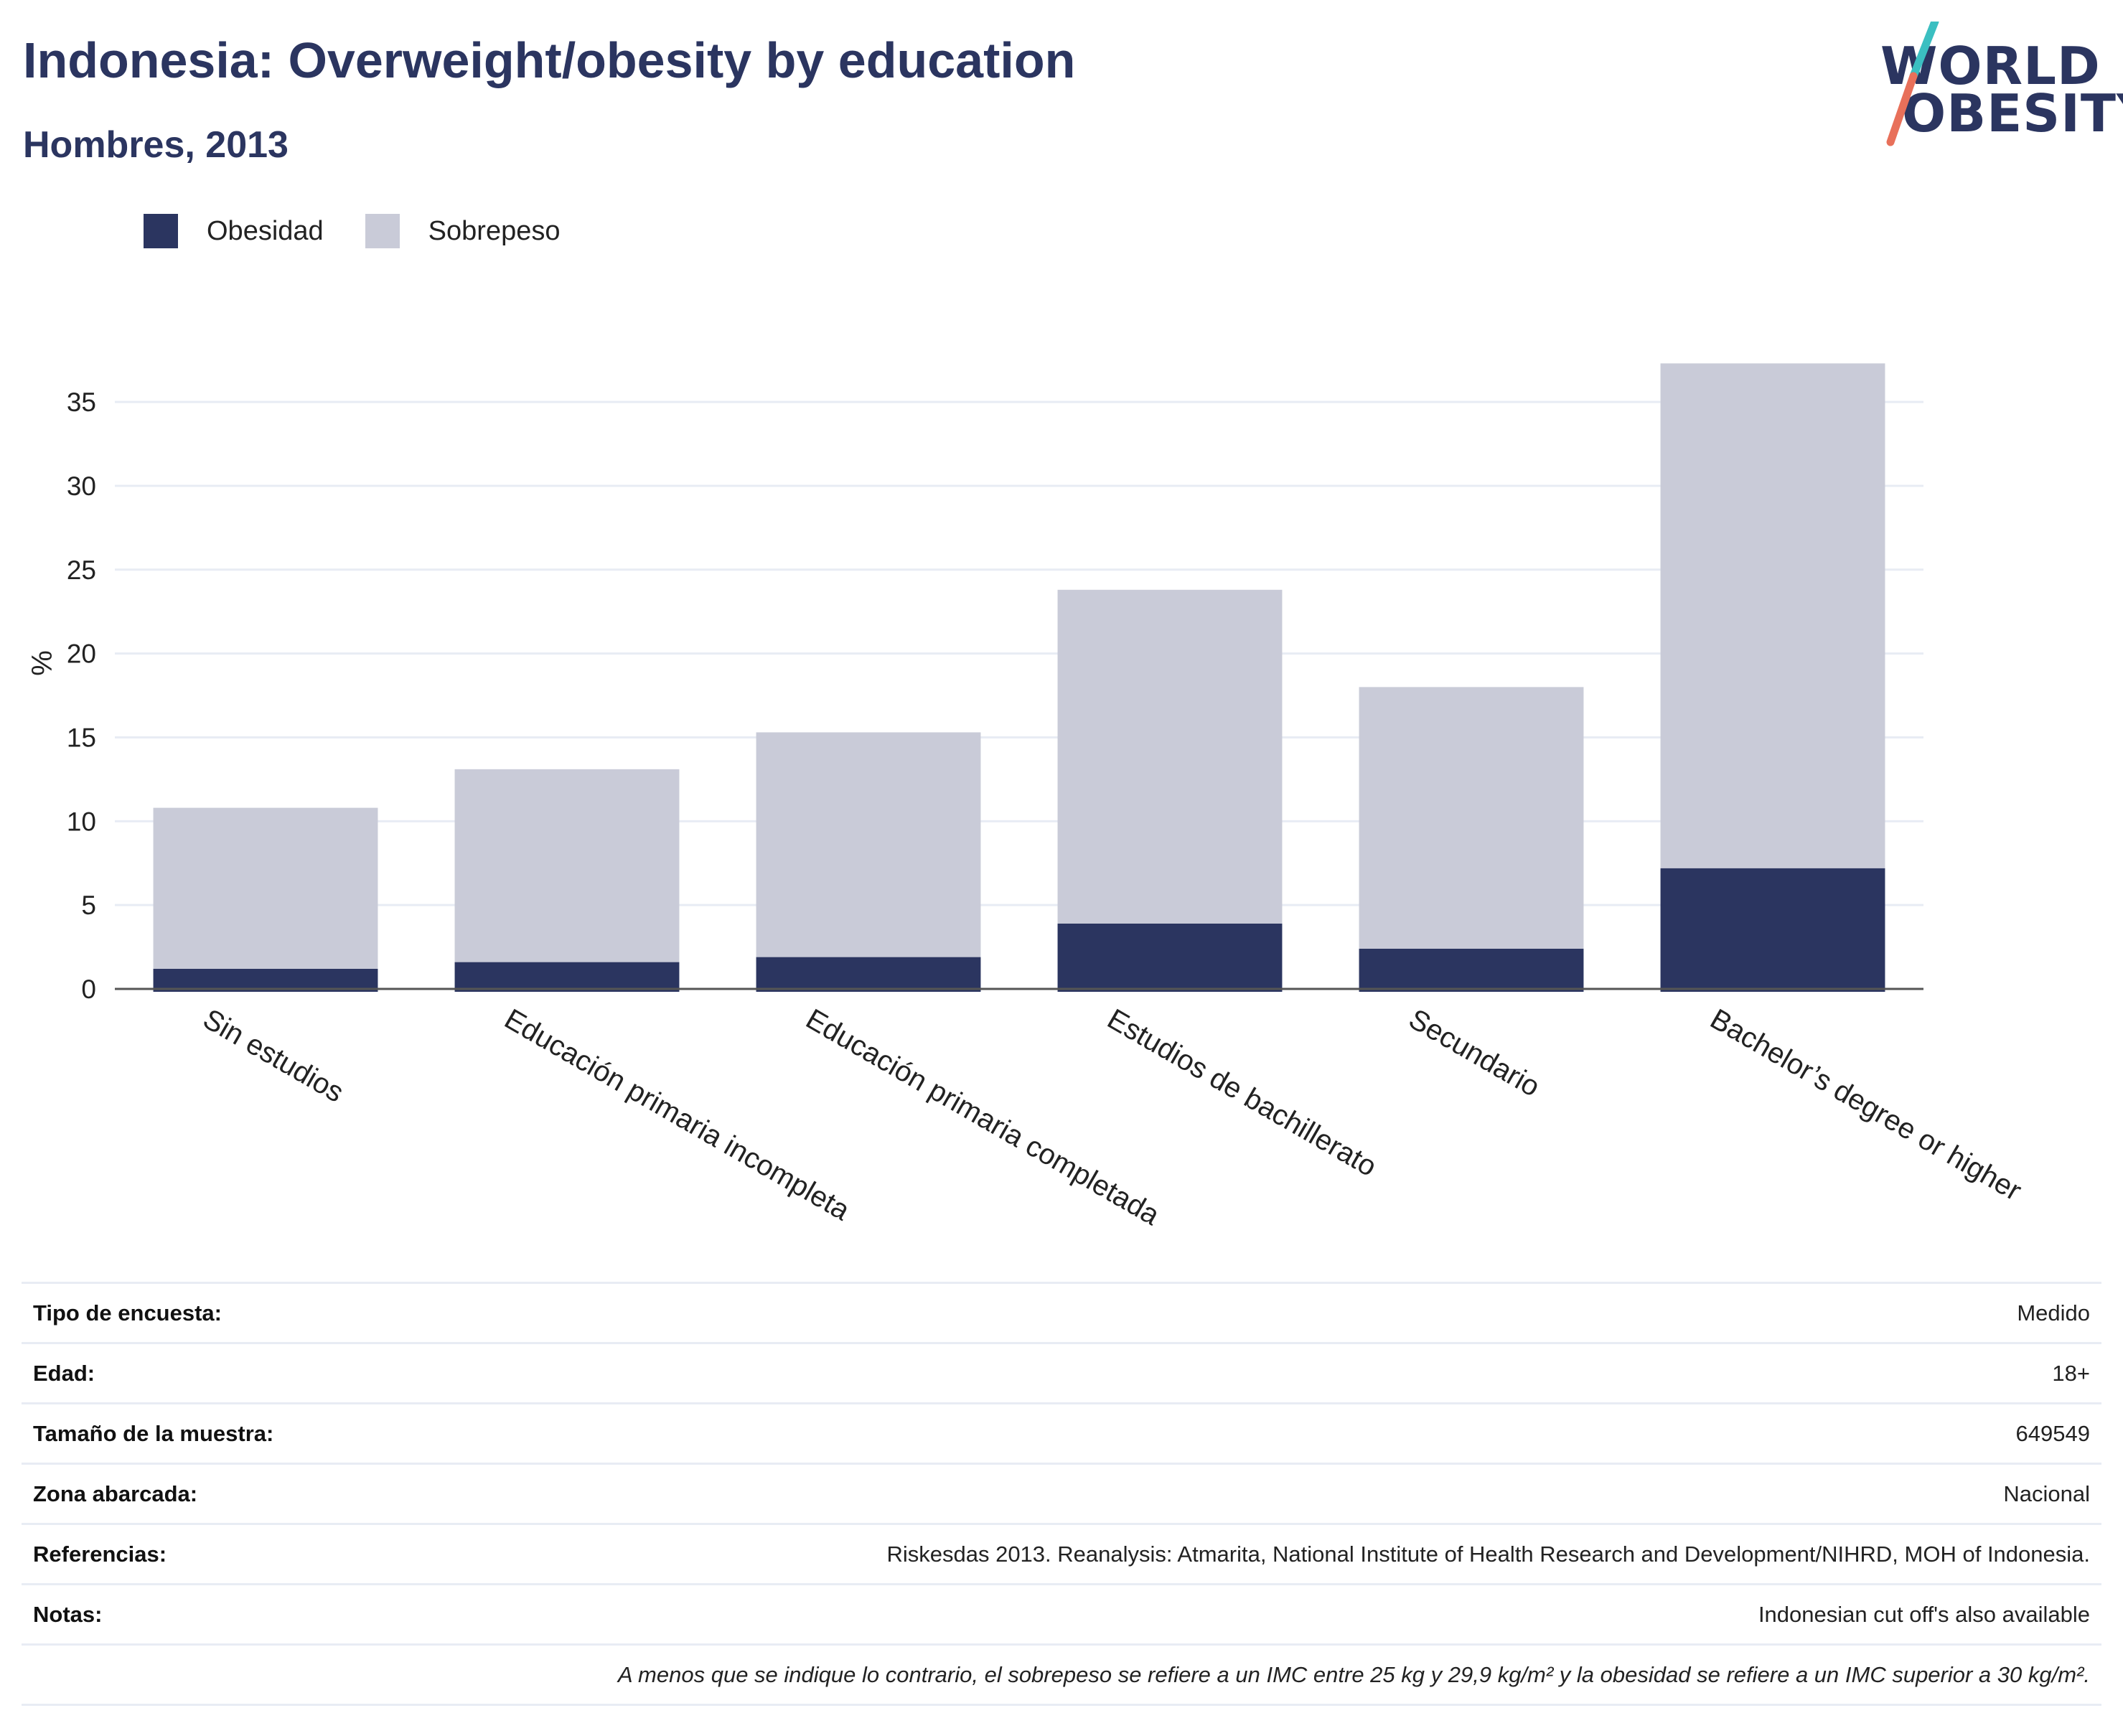 The height and width of the screenshot is (1736, 2123). Describe the element at coordinates (1245, 1373) in the screenshot. I see `info-value: 18+` at that location.